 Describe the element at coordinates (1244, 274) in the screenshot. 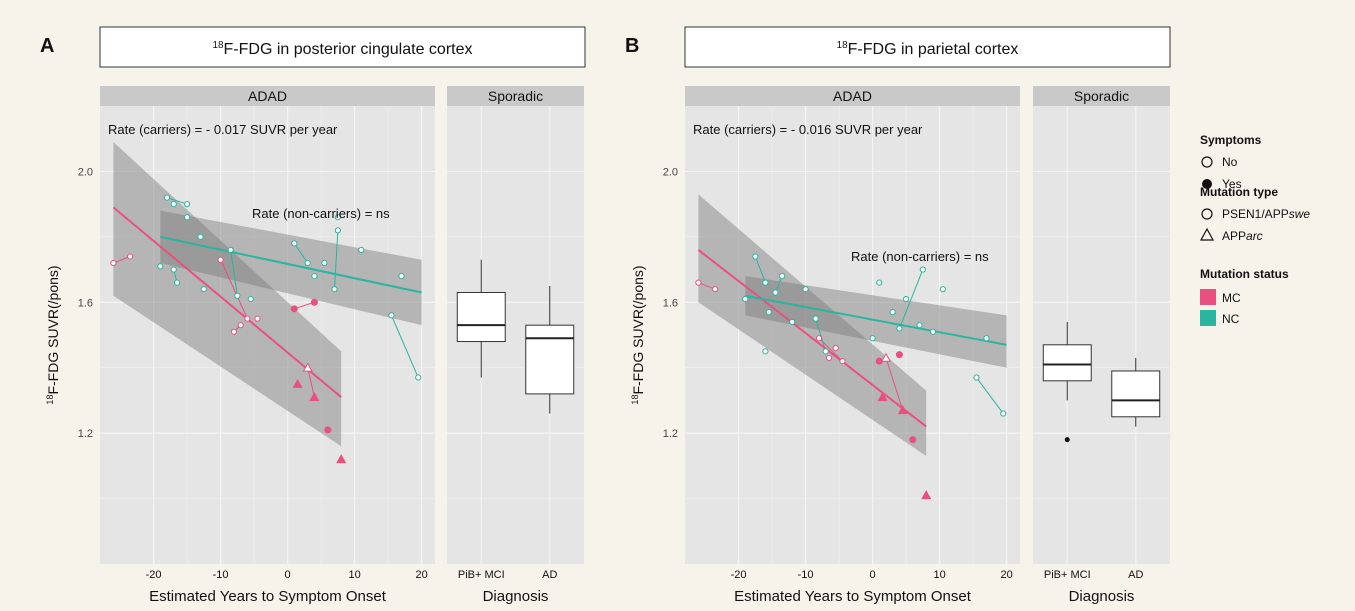

I see `legend-mutation-status-title: Mutation status` at that location.